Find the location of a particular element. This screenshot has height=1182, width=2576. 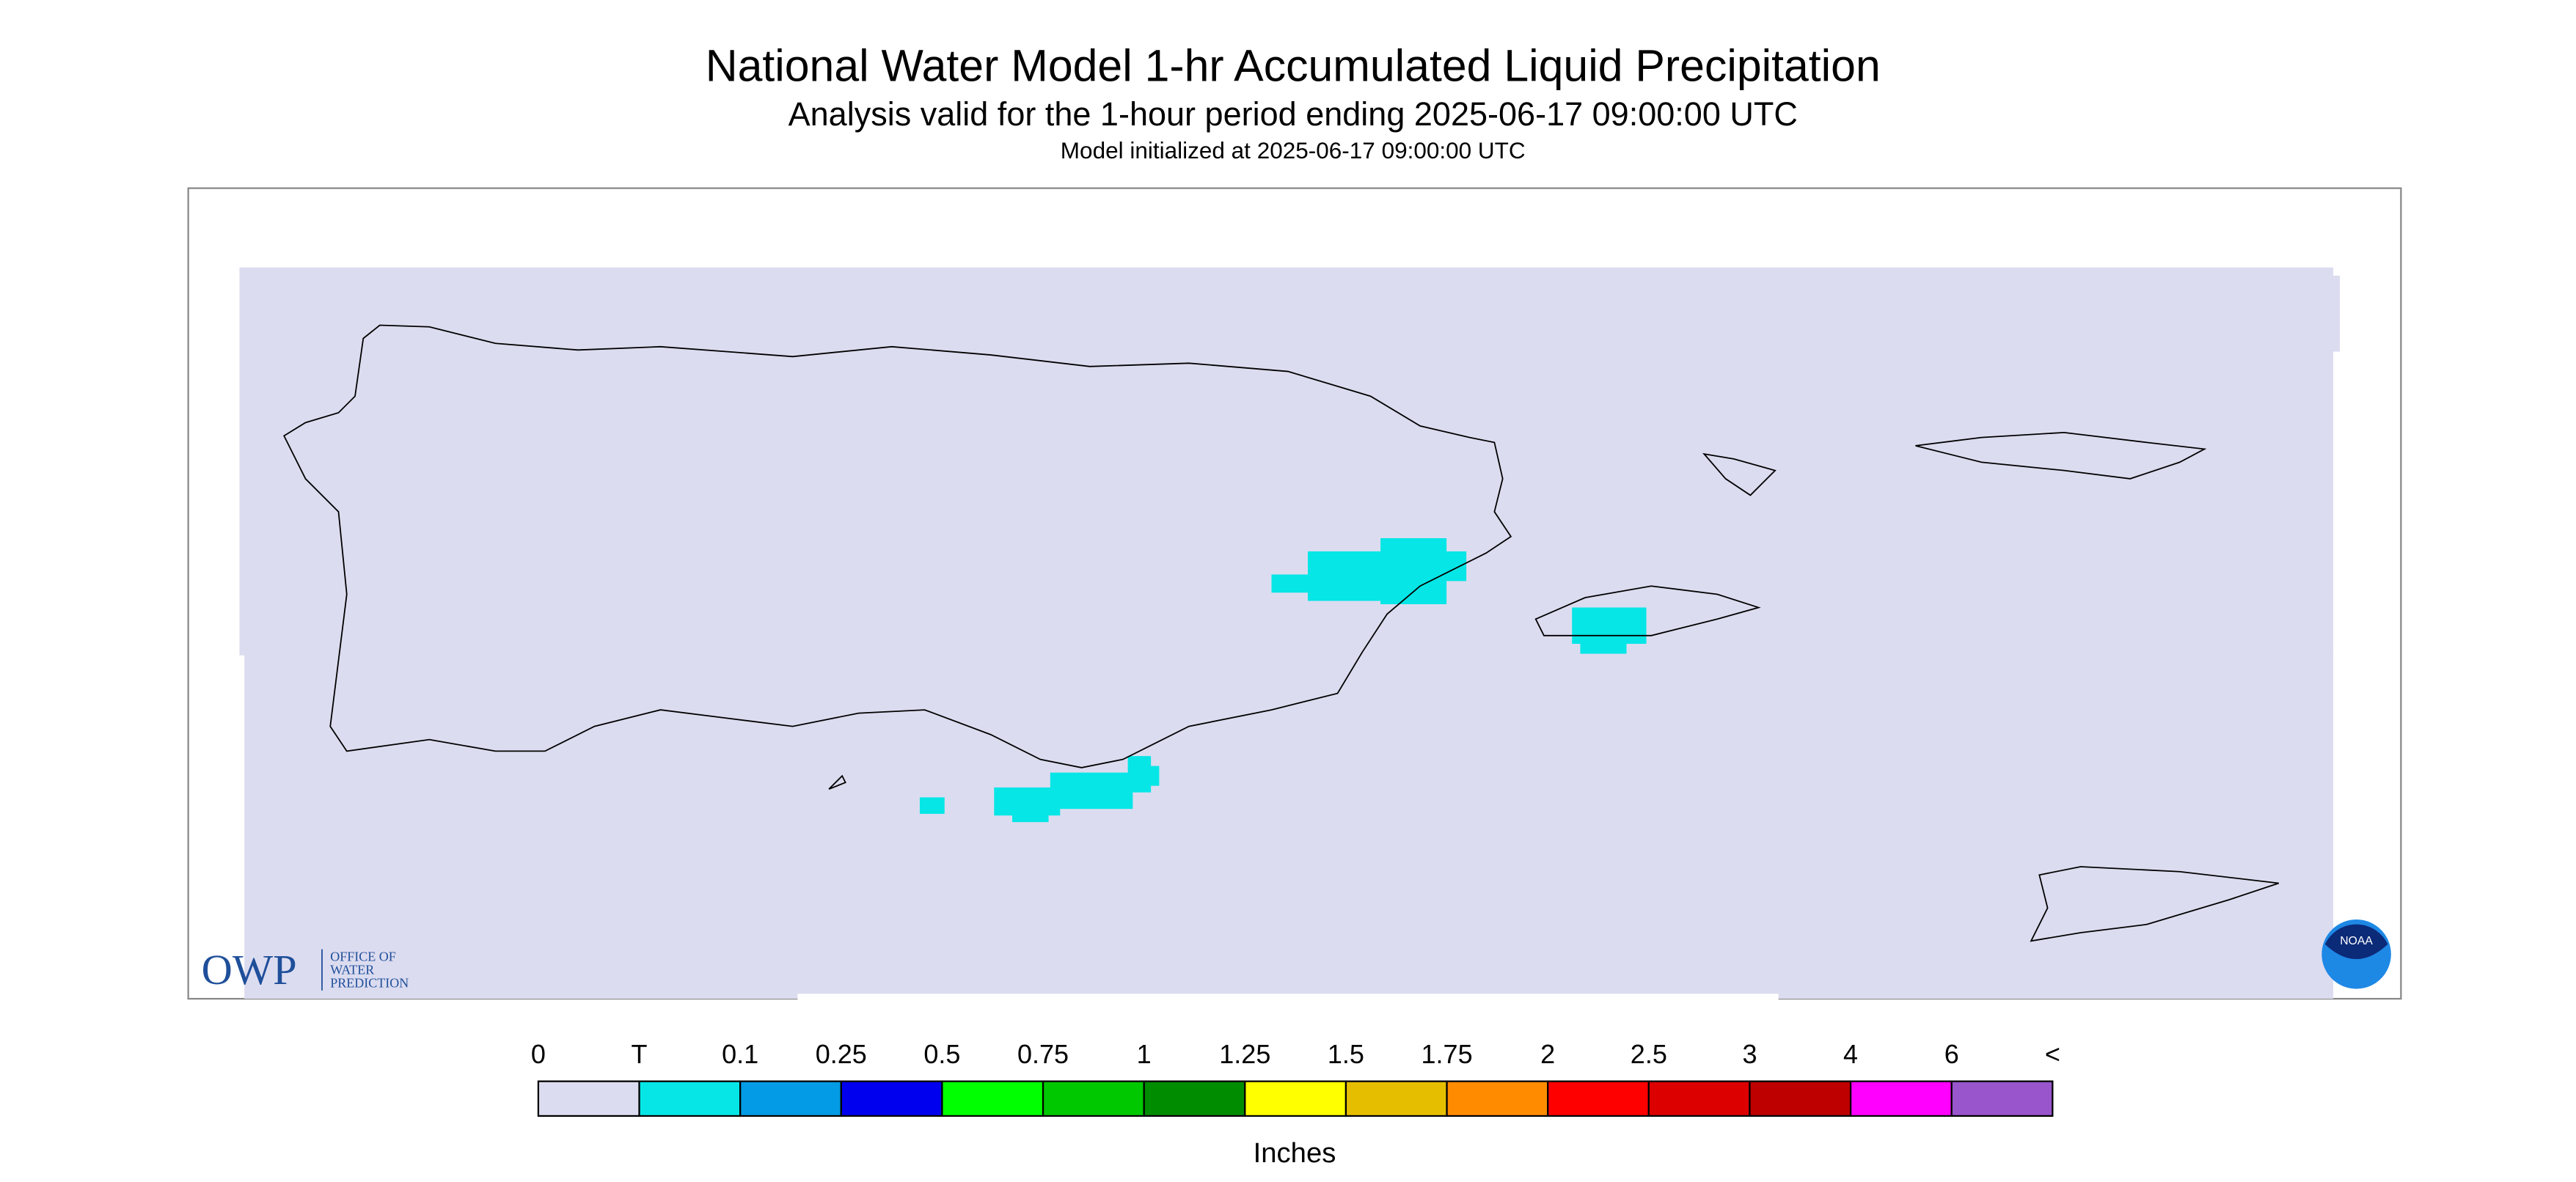

legend-label: 0.5 is located at coordinates (941, 1054).